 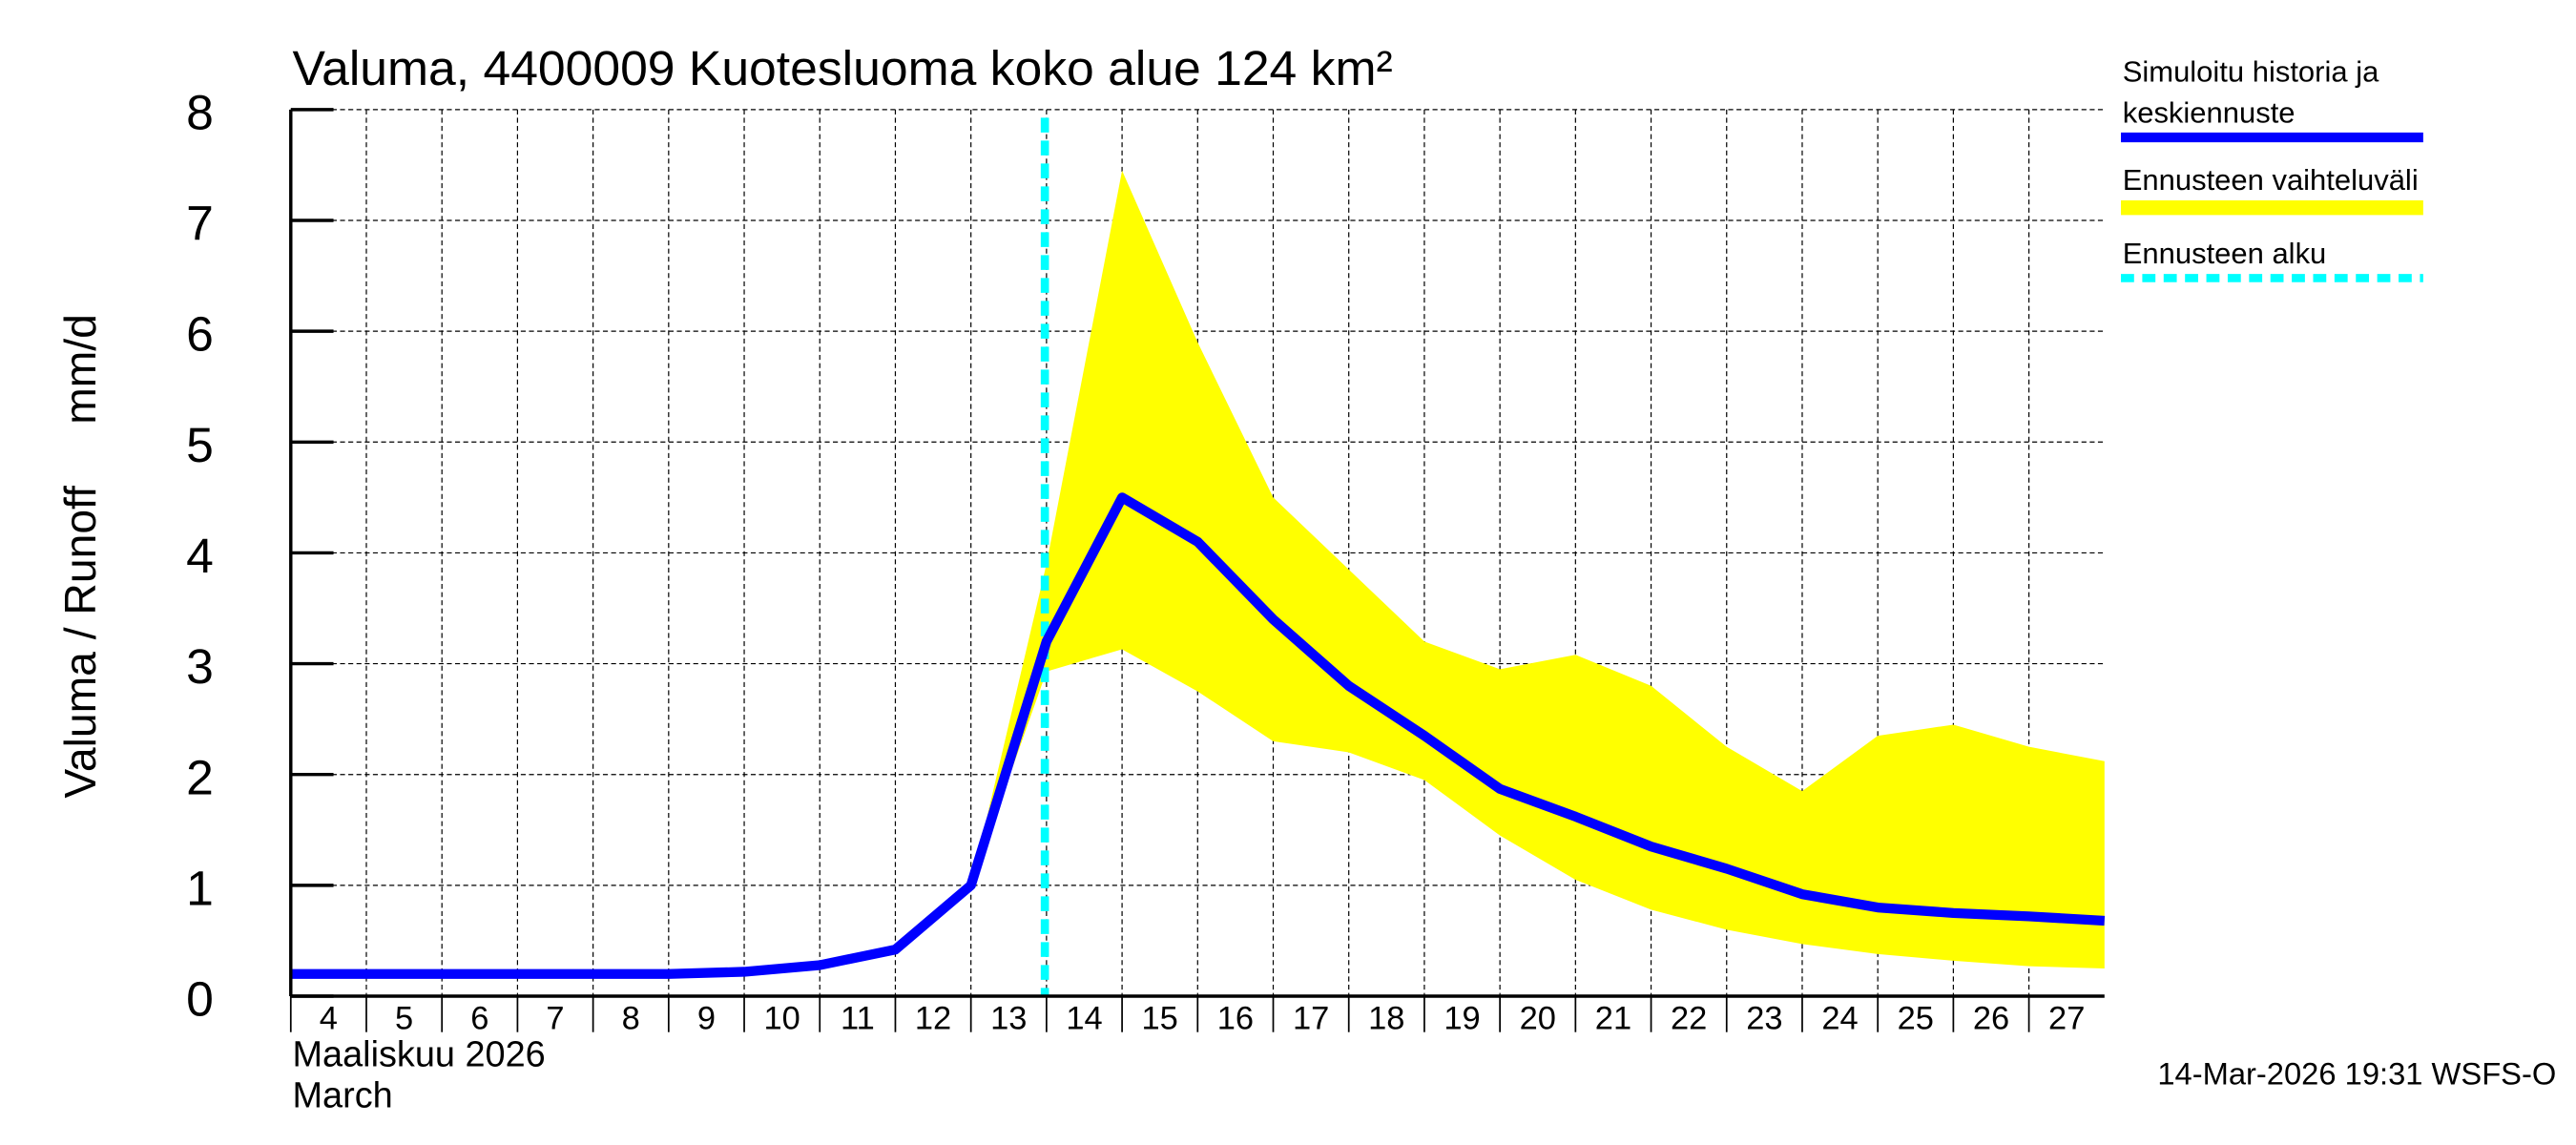 I want to click on x-tick-label: 19, so click(x=1462, y=1018).